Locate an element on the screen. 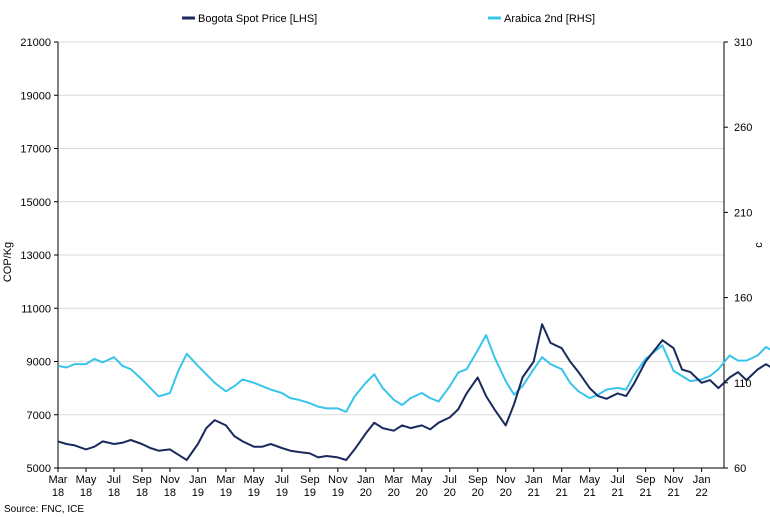 This screenshot has width=770, height=517. y-tick-right-label: 210 is located at coordinates (743, 213).